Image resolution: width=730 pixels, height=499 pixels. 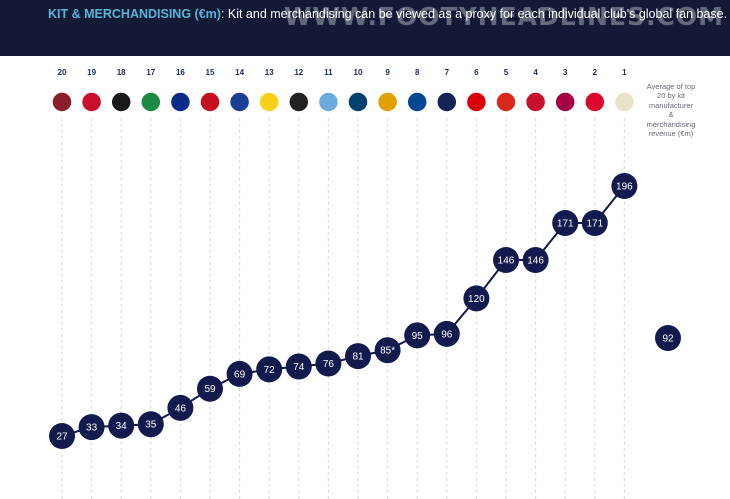 I want to click on data-label-16: 46, so click(x=181, y=408).